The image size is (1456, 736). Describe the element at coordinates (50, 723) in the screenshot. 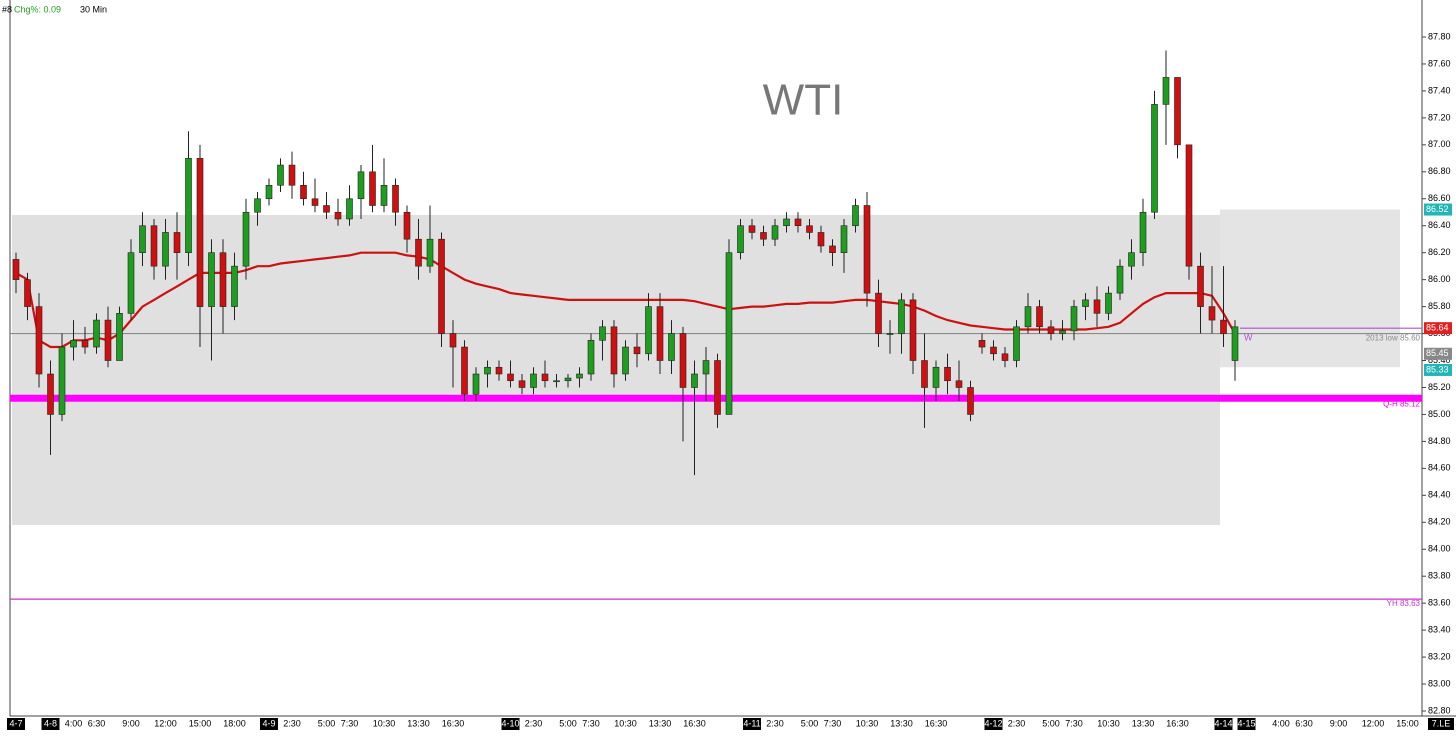

I see `x-tick-label: 4-8` at that location.